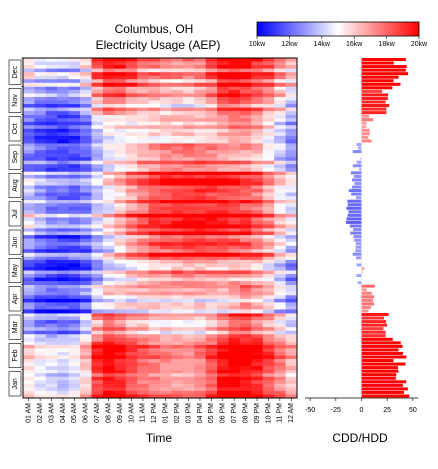 This screenshot has height=469, width=438. Describe the element at coordinates (97, 413) in the screenshot. I see `hour-tick-label: 07 AM` at that location.